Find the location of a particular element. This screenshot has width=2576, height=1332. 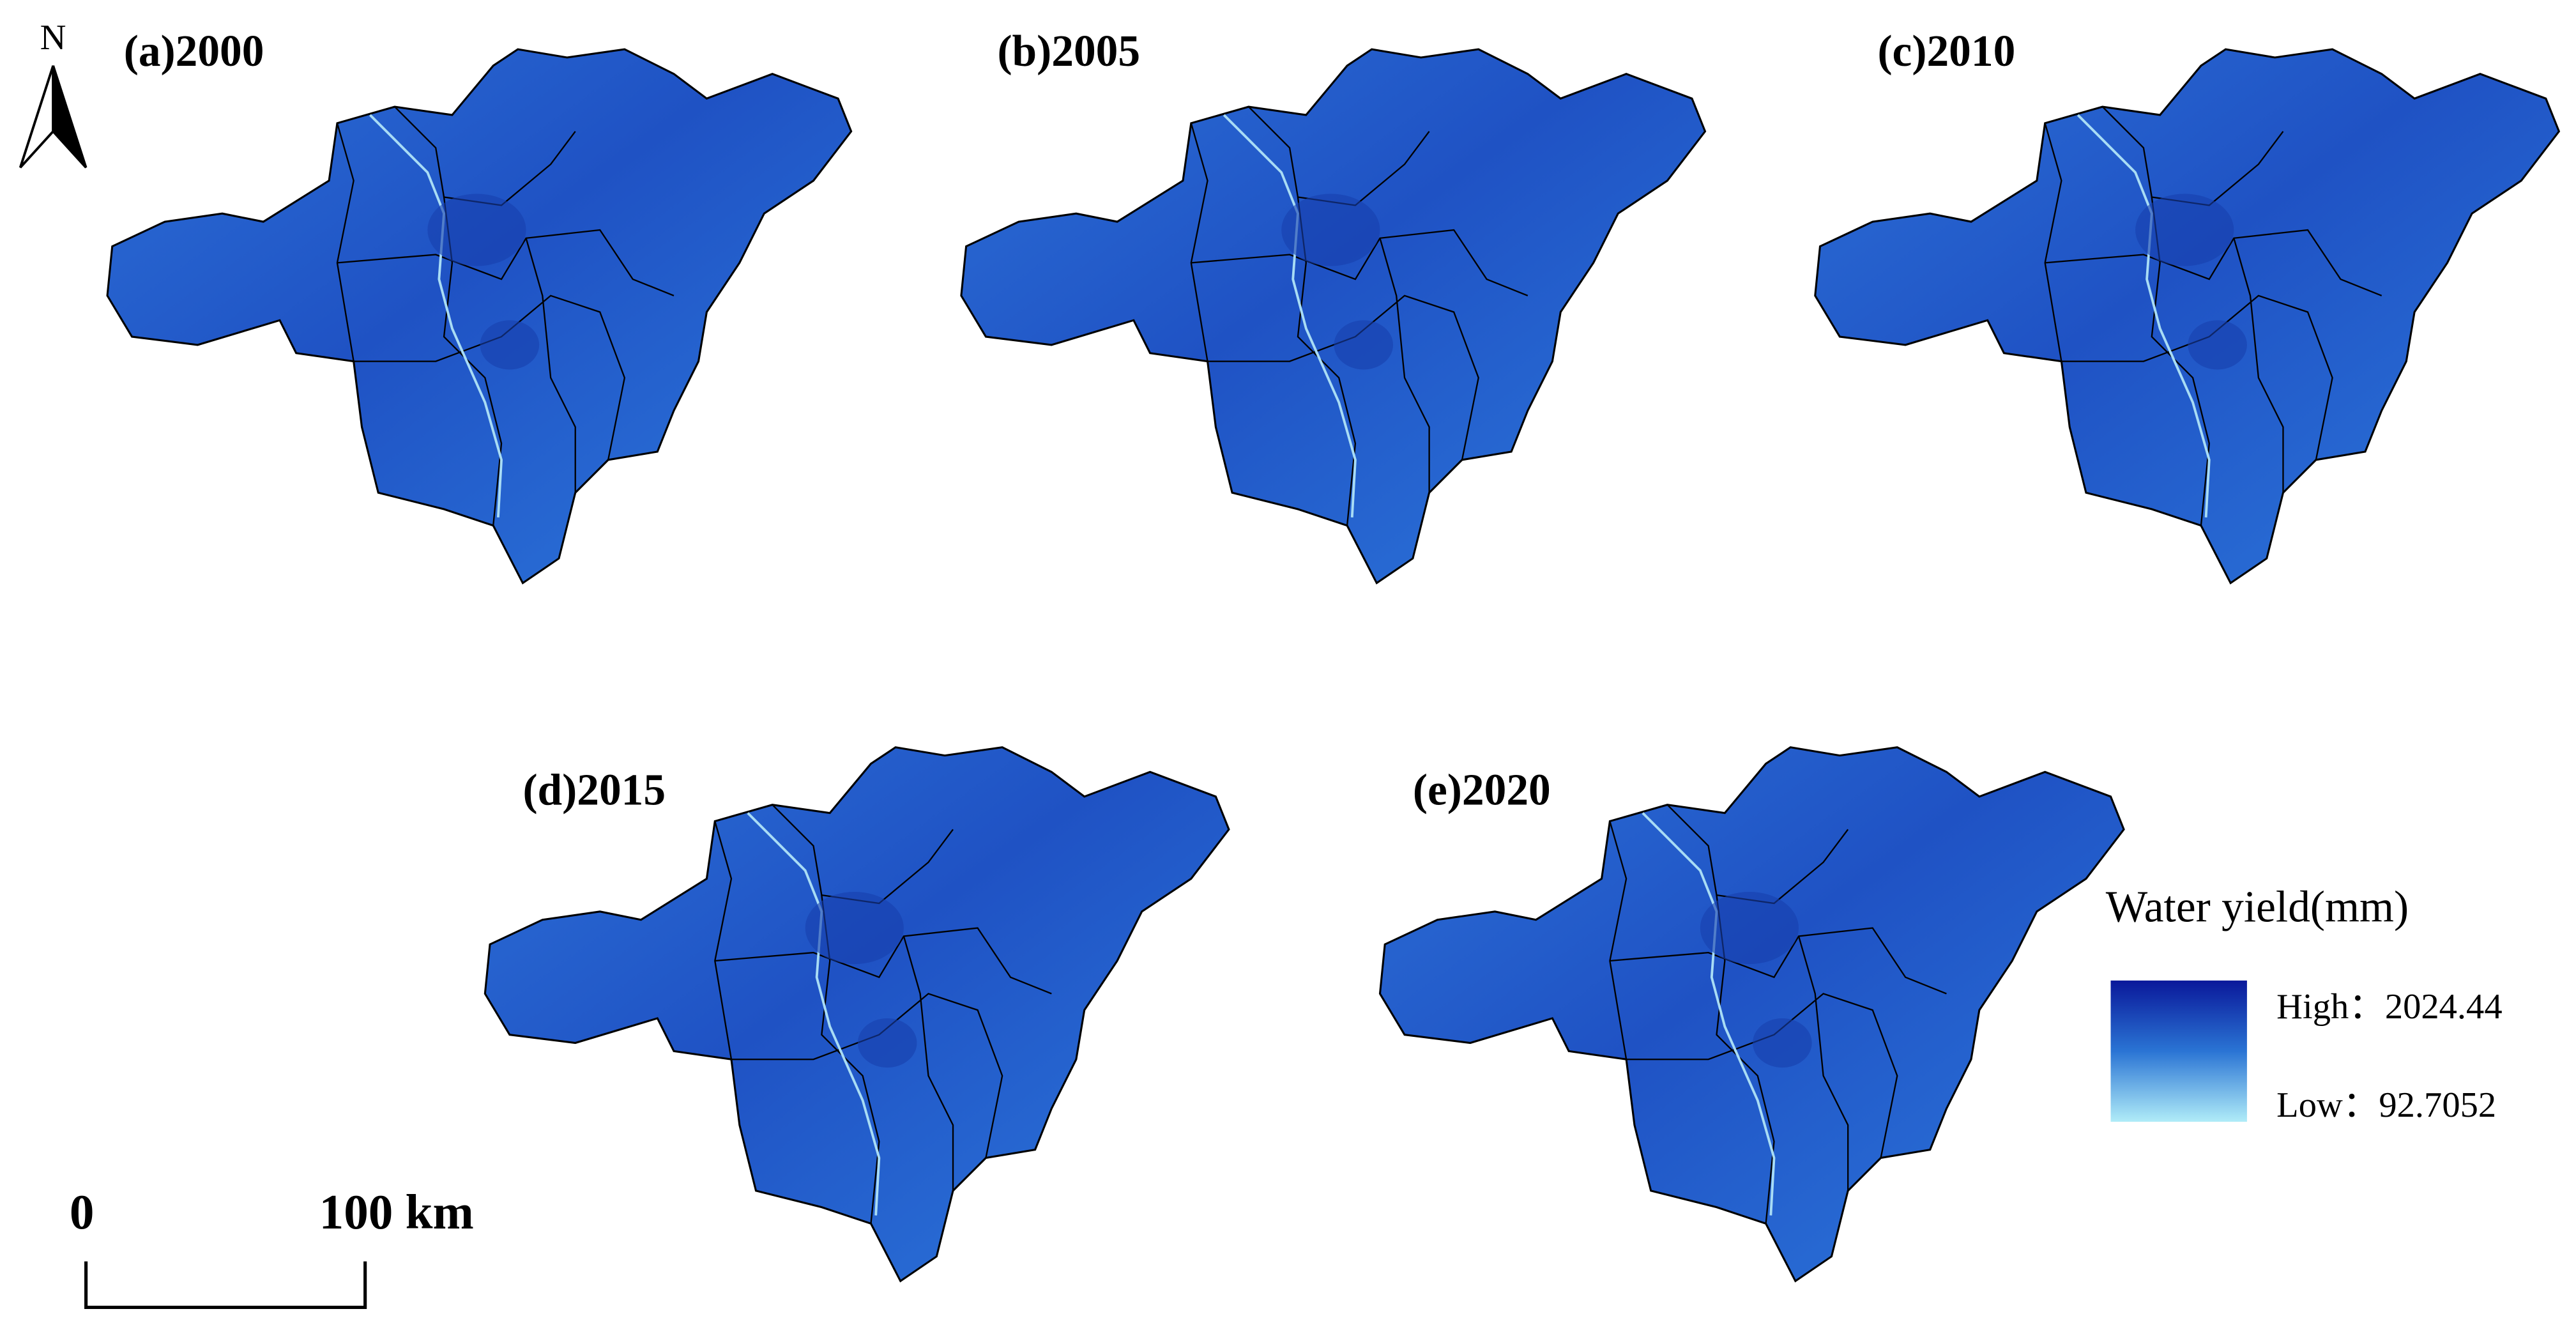

legend-ramp is located at coordinates (2178, 1051).